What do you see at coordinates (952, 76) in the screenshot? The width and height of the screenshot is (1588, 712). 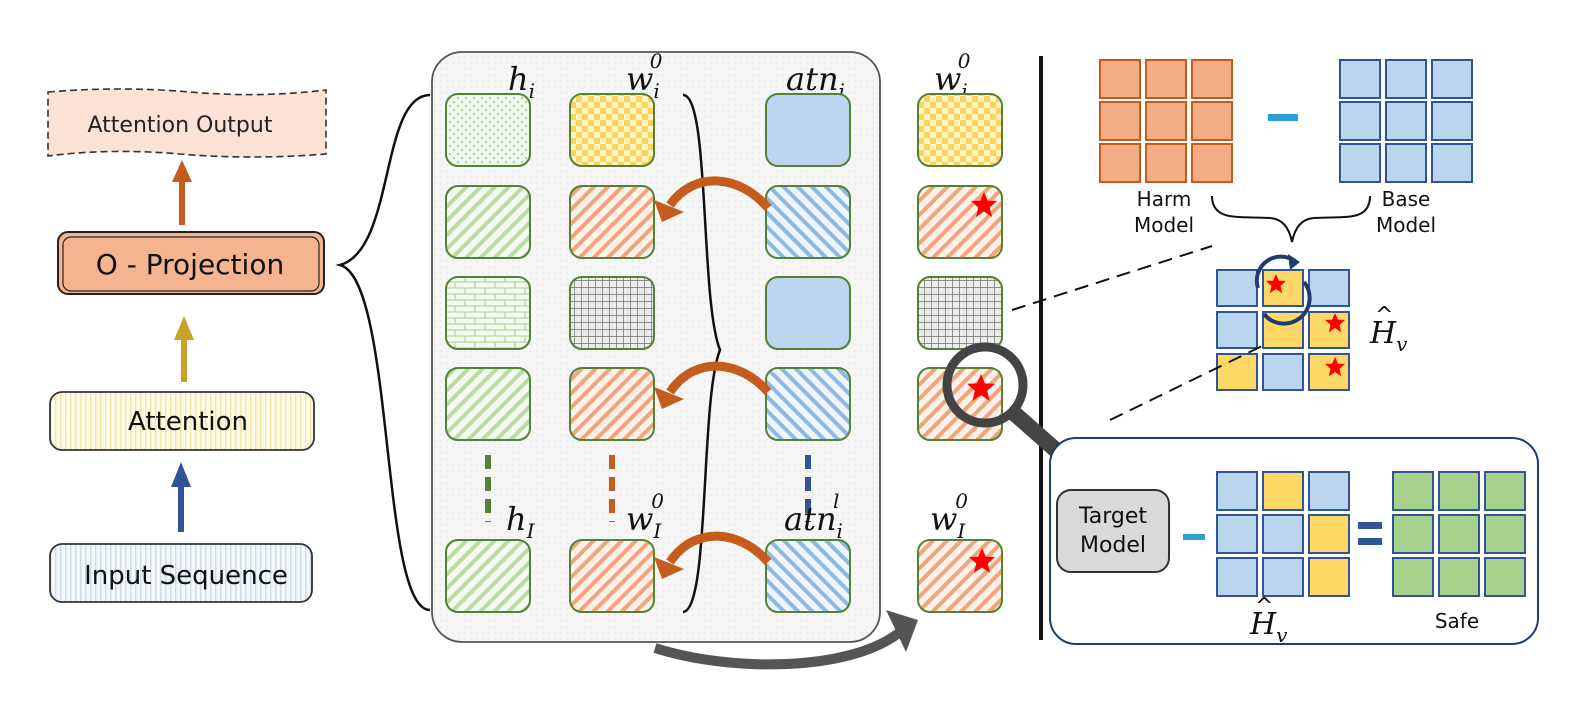 I see `header-w-out-top: wi0` at bounding box center [952, 76].